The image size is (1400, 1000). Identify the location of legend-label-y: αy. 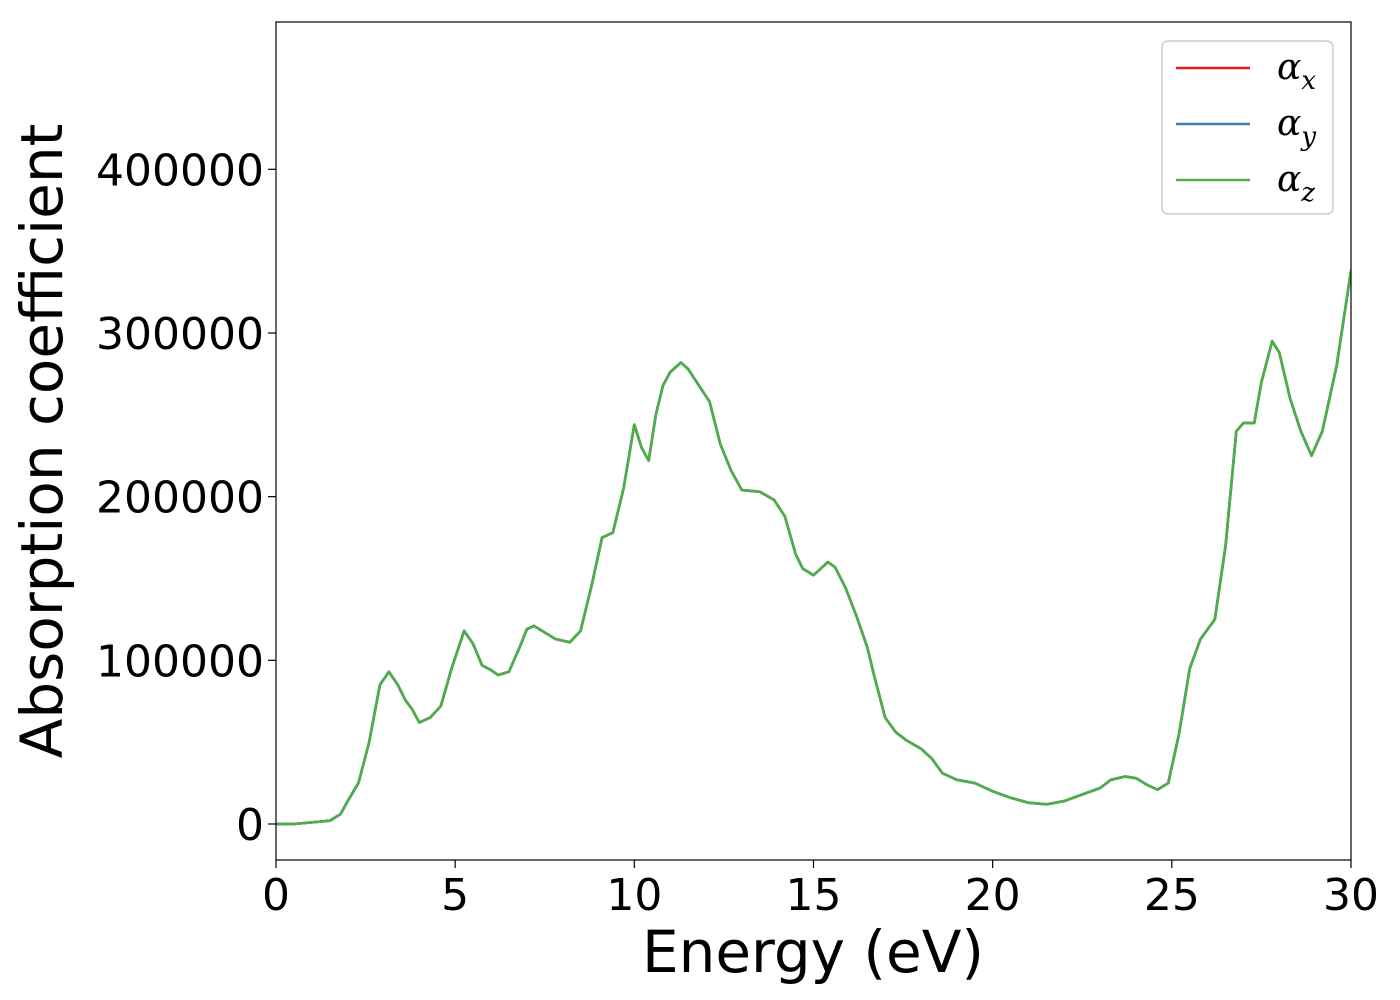
(1296, 127).